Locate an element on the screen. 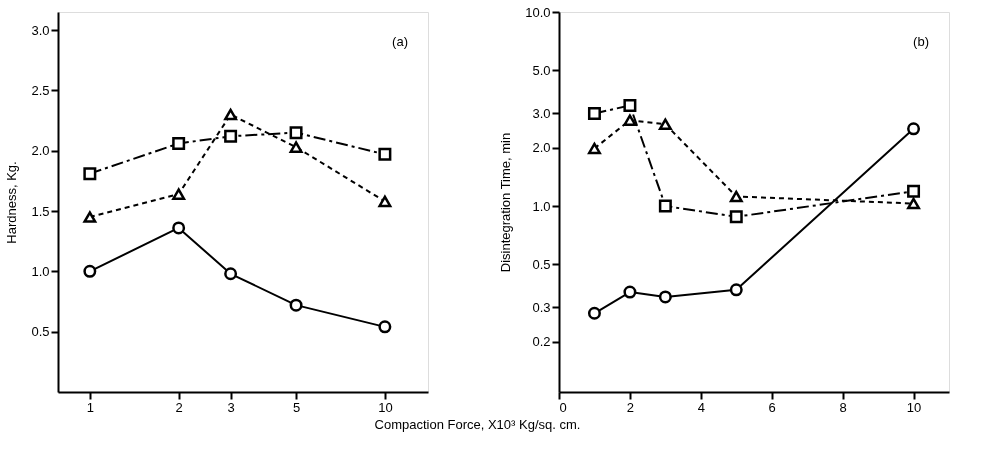  y-tick-label: 0.3 is located at coordinates (541, 307).